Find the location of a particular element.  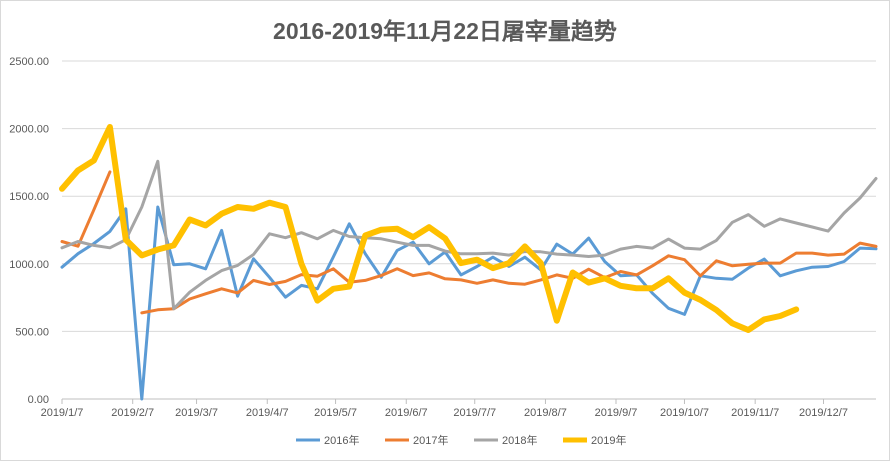

y-tick-label: 1500.00 is located at coordinates (29, 197).